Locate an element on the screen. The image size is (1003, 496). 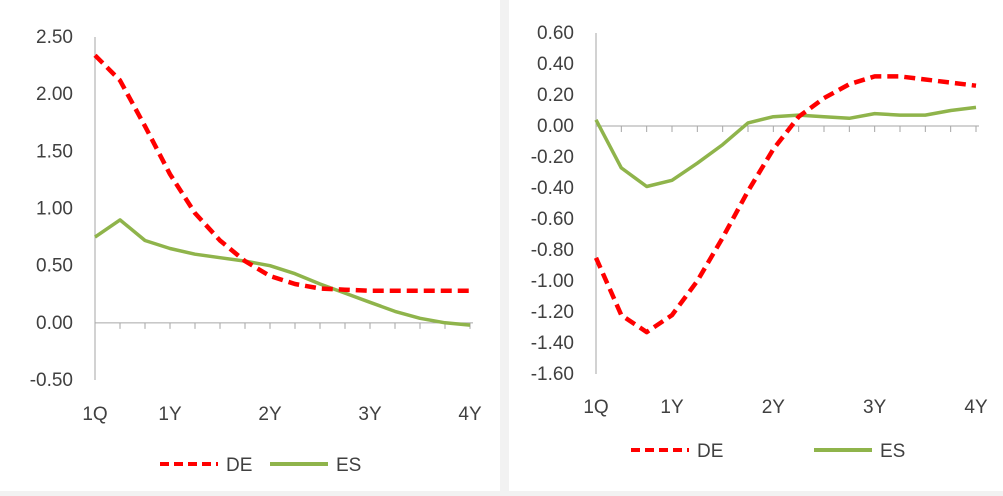
y-tick-label: -0.60 is located at coordinates (552, 219).